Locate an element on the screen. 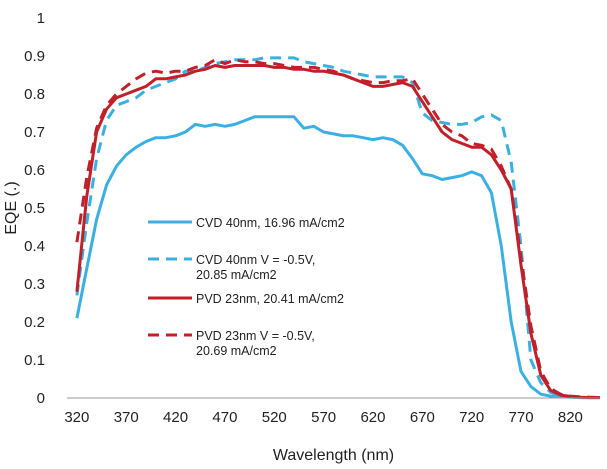 Image resolution: width=607 pixels, height=469 pixels. y-tick-label: 0 is located at coordinates (41, 398).